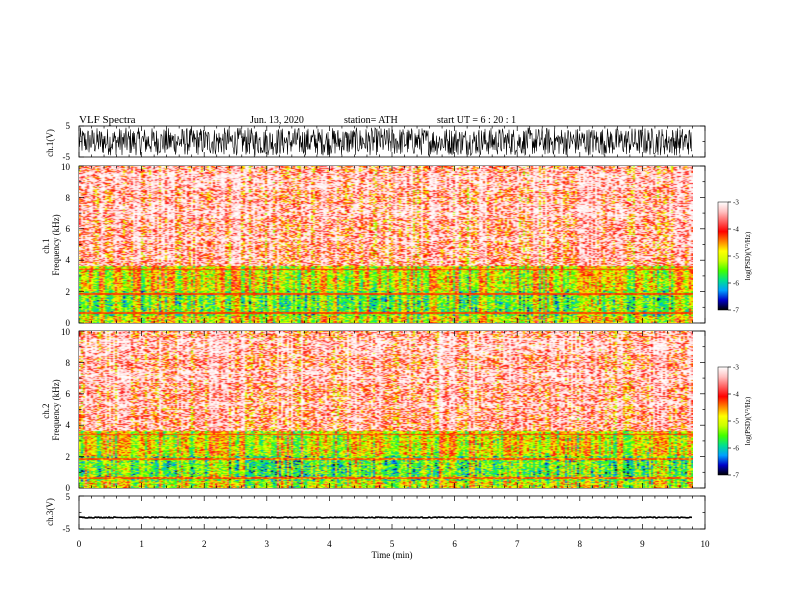 This screenshot has width=792, height=612. Describe the element at coordinates (50, 143) in the screenshot. I see `ch1-waveform-ylabel: ch.1(V)` at that location.